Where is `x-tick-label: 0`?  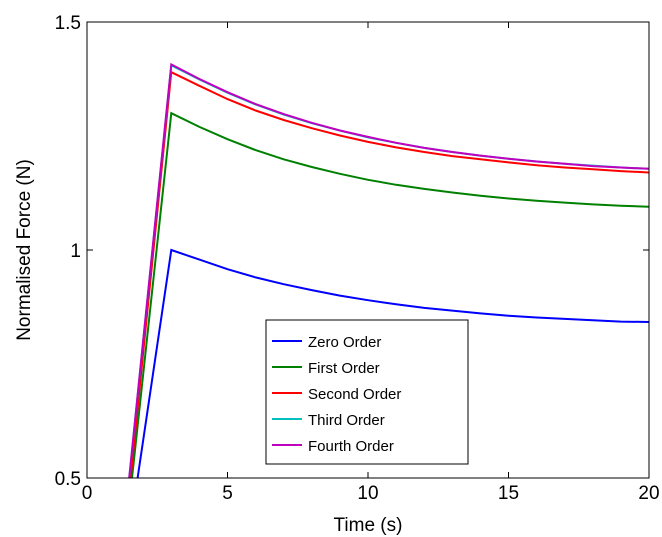 x-tick-label: 0 is located at coordinates (87, 493).